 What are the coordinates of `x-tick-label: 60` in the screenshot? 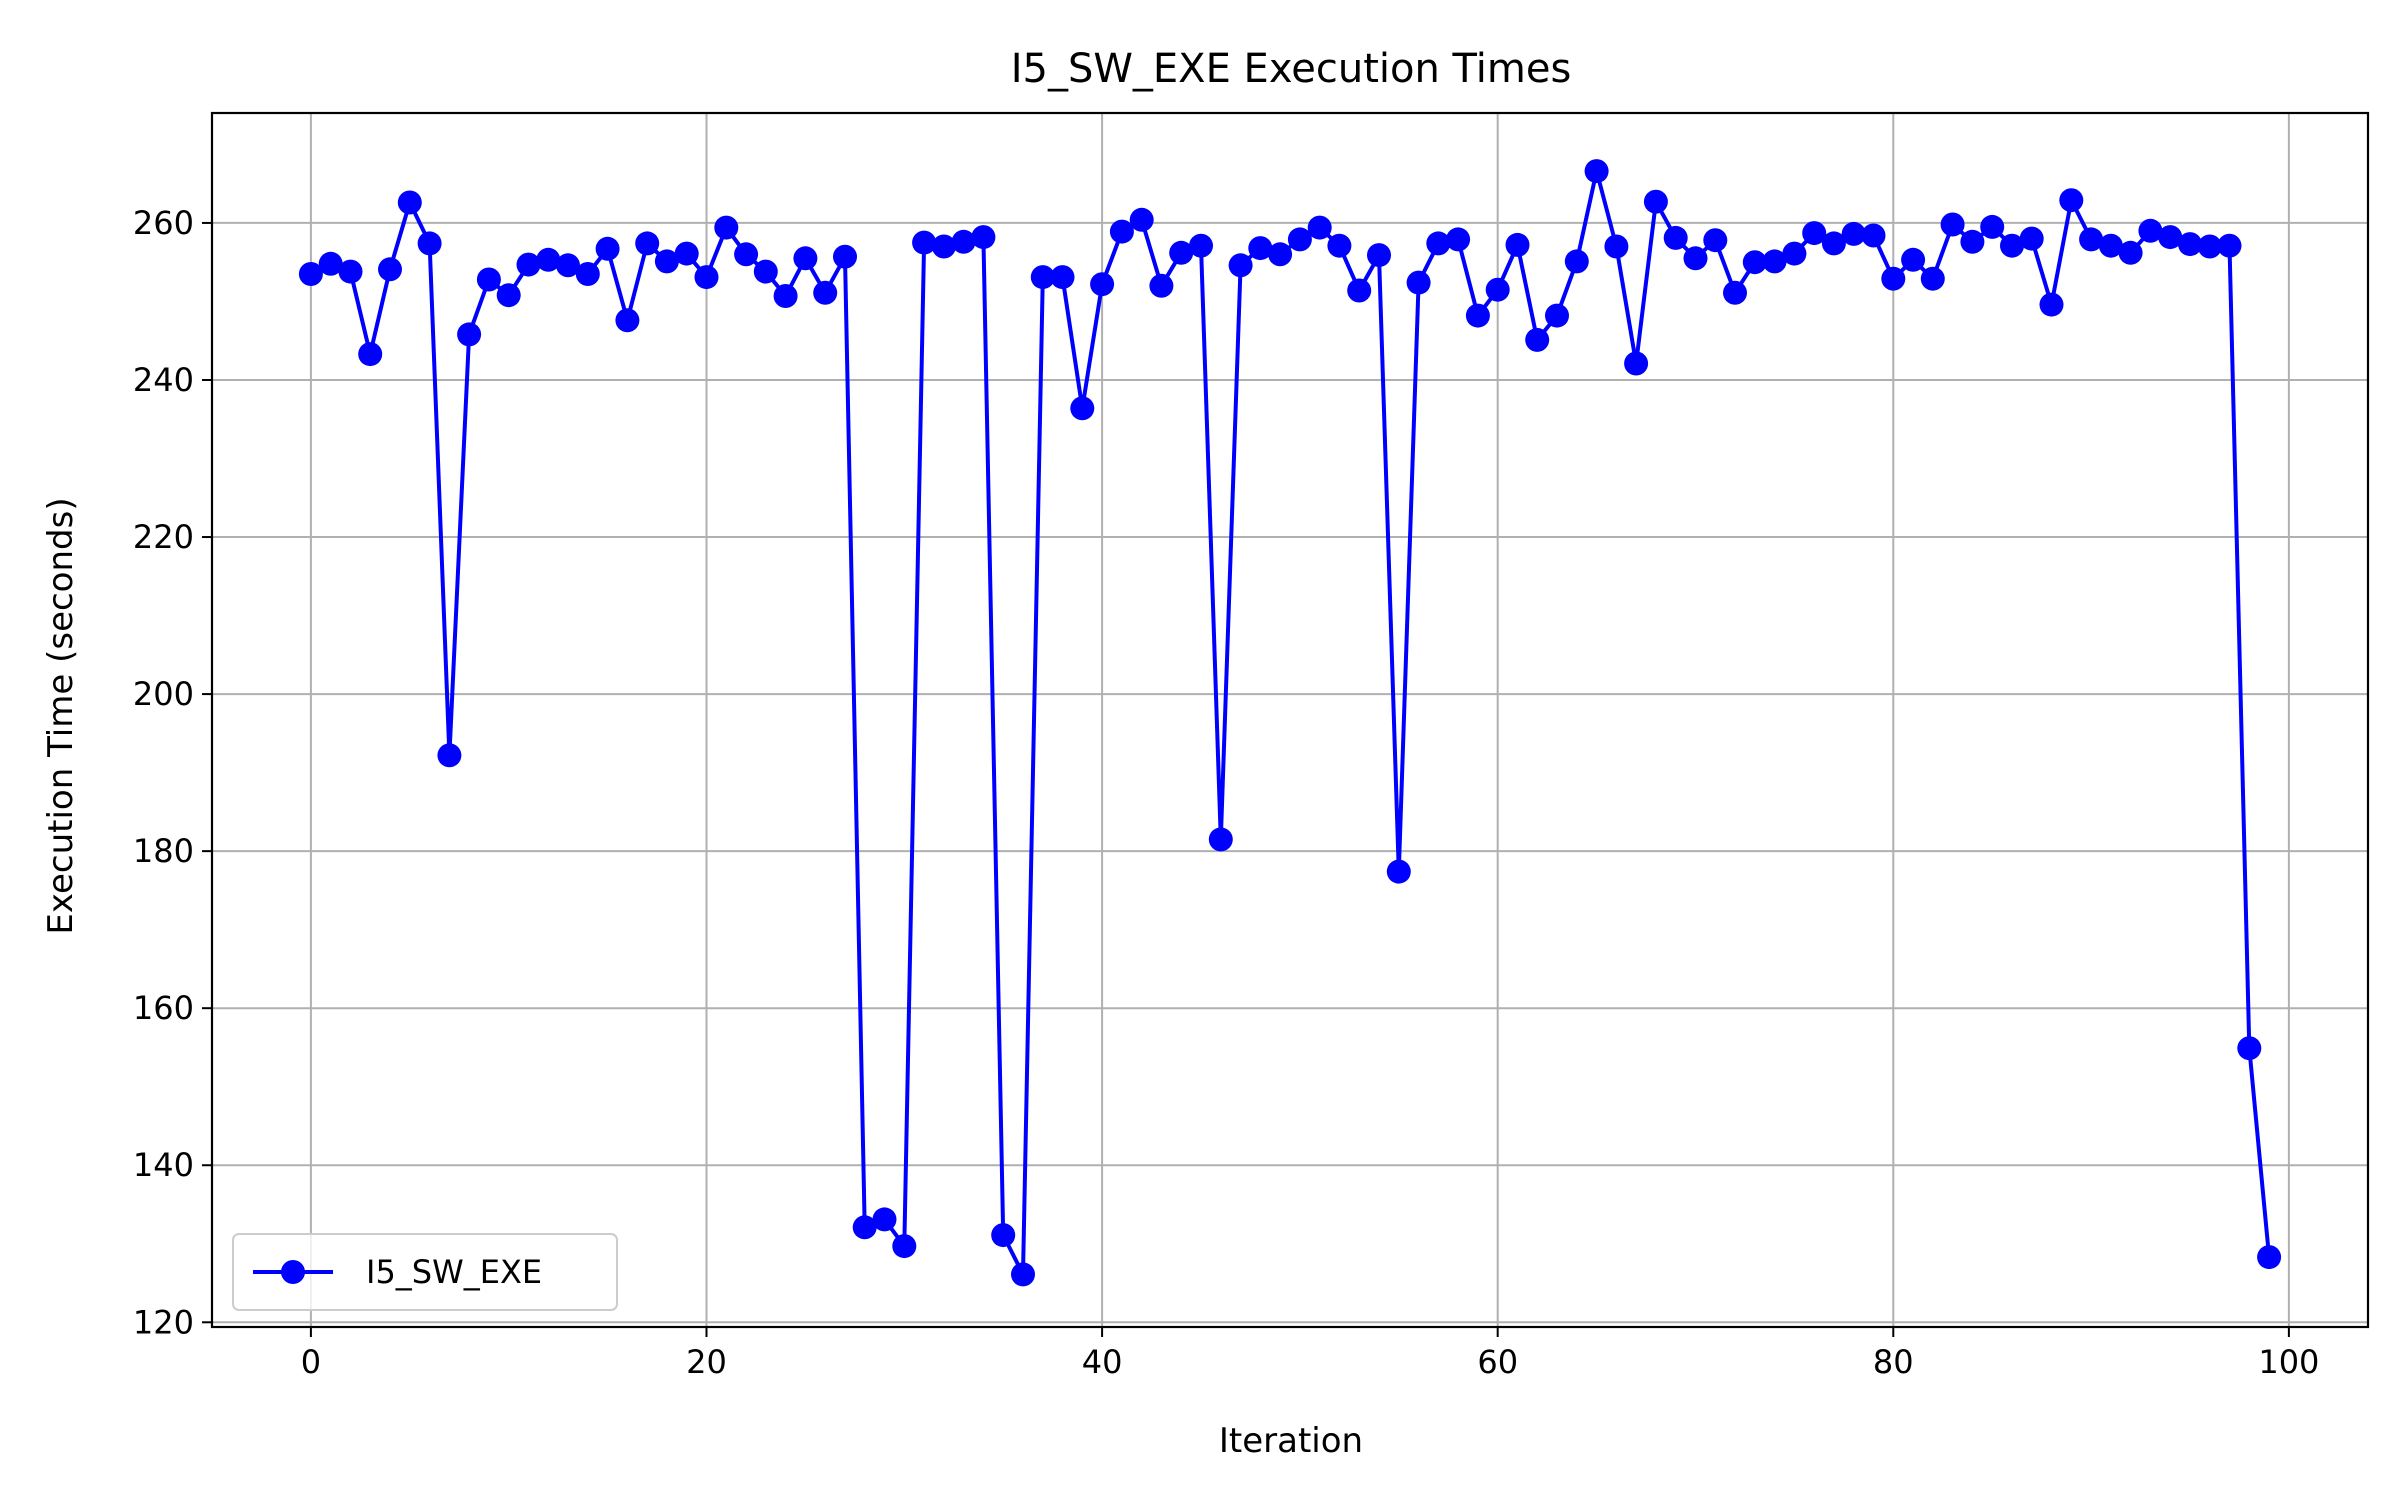 It's located at (1497, 1362).